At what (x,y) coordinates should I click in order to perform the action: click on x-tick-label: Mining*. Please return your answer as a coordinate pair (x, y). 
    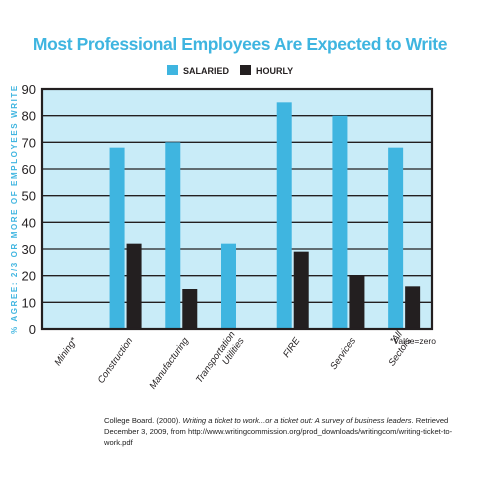
    Looking at the image, I should click on (65, 351).